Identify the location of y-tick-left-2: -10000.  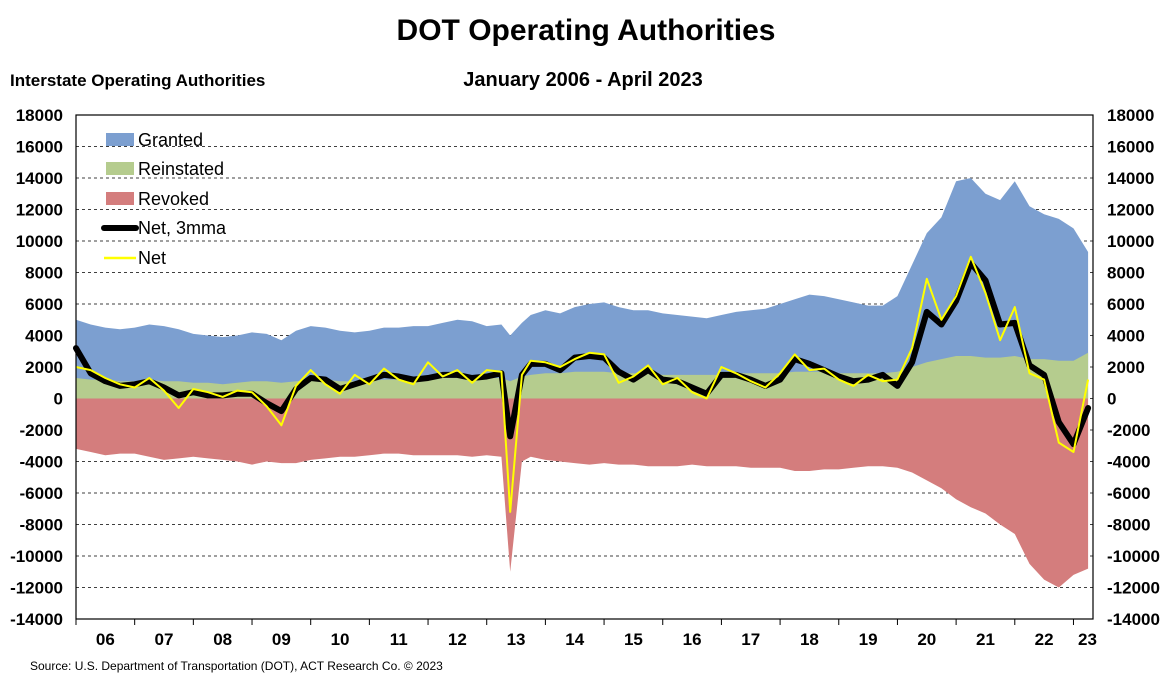
(36, 556).